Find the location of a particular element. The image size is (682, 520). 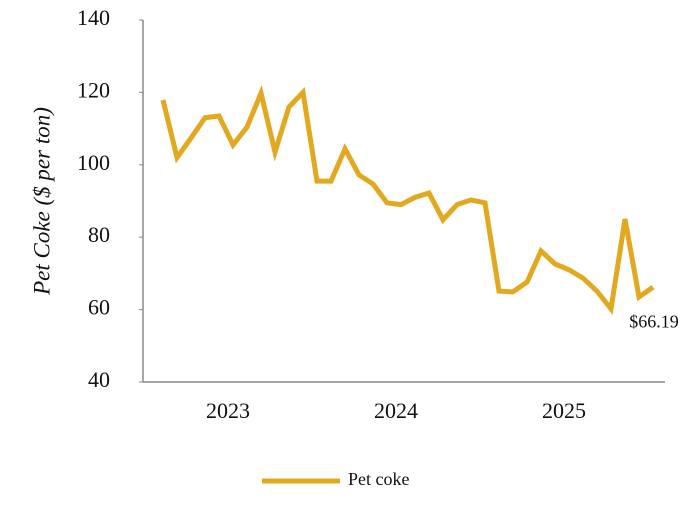

x-tick-label: 2023 is located at coordinates (228, 410).